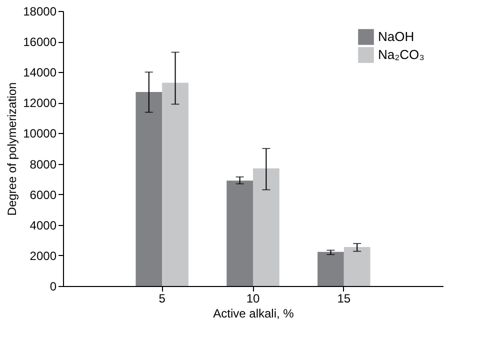 The width and height of the screenshot is (478, 345). I want to click on y-tick-label: 0, so click(53, 287).